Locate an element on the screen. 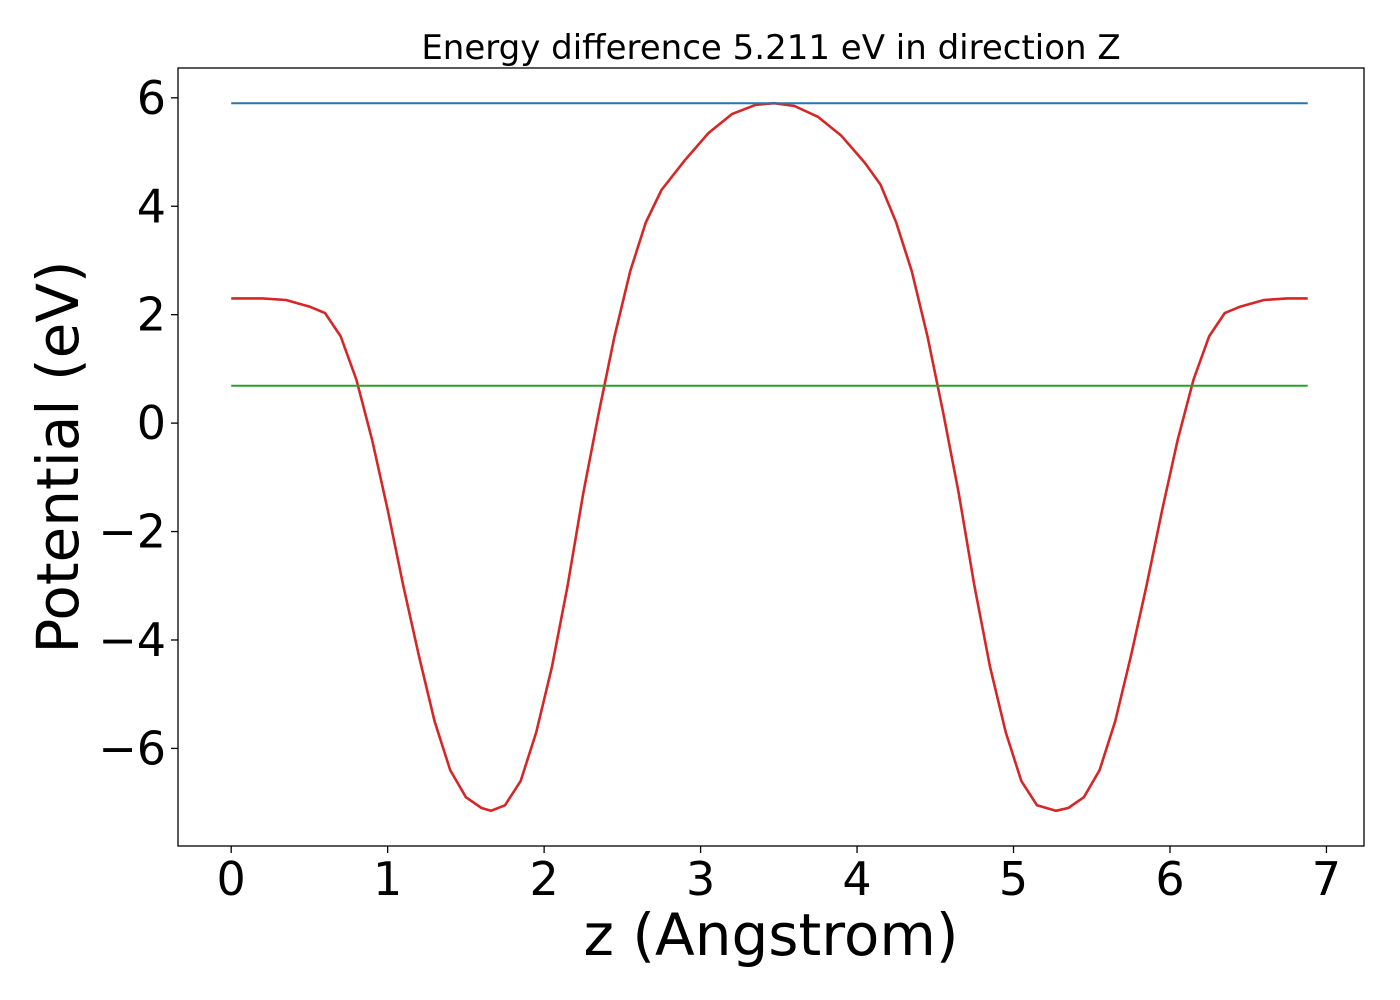 This screenshot has width=1400, height=1000. x-tick-label: 7 is located at coordinates (1326, 879).